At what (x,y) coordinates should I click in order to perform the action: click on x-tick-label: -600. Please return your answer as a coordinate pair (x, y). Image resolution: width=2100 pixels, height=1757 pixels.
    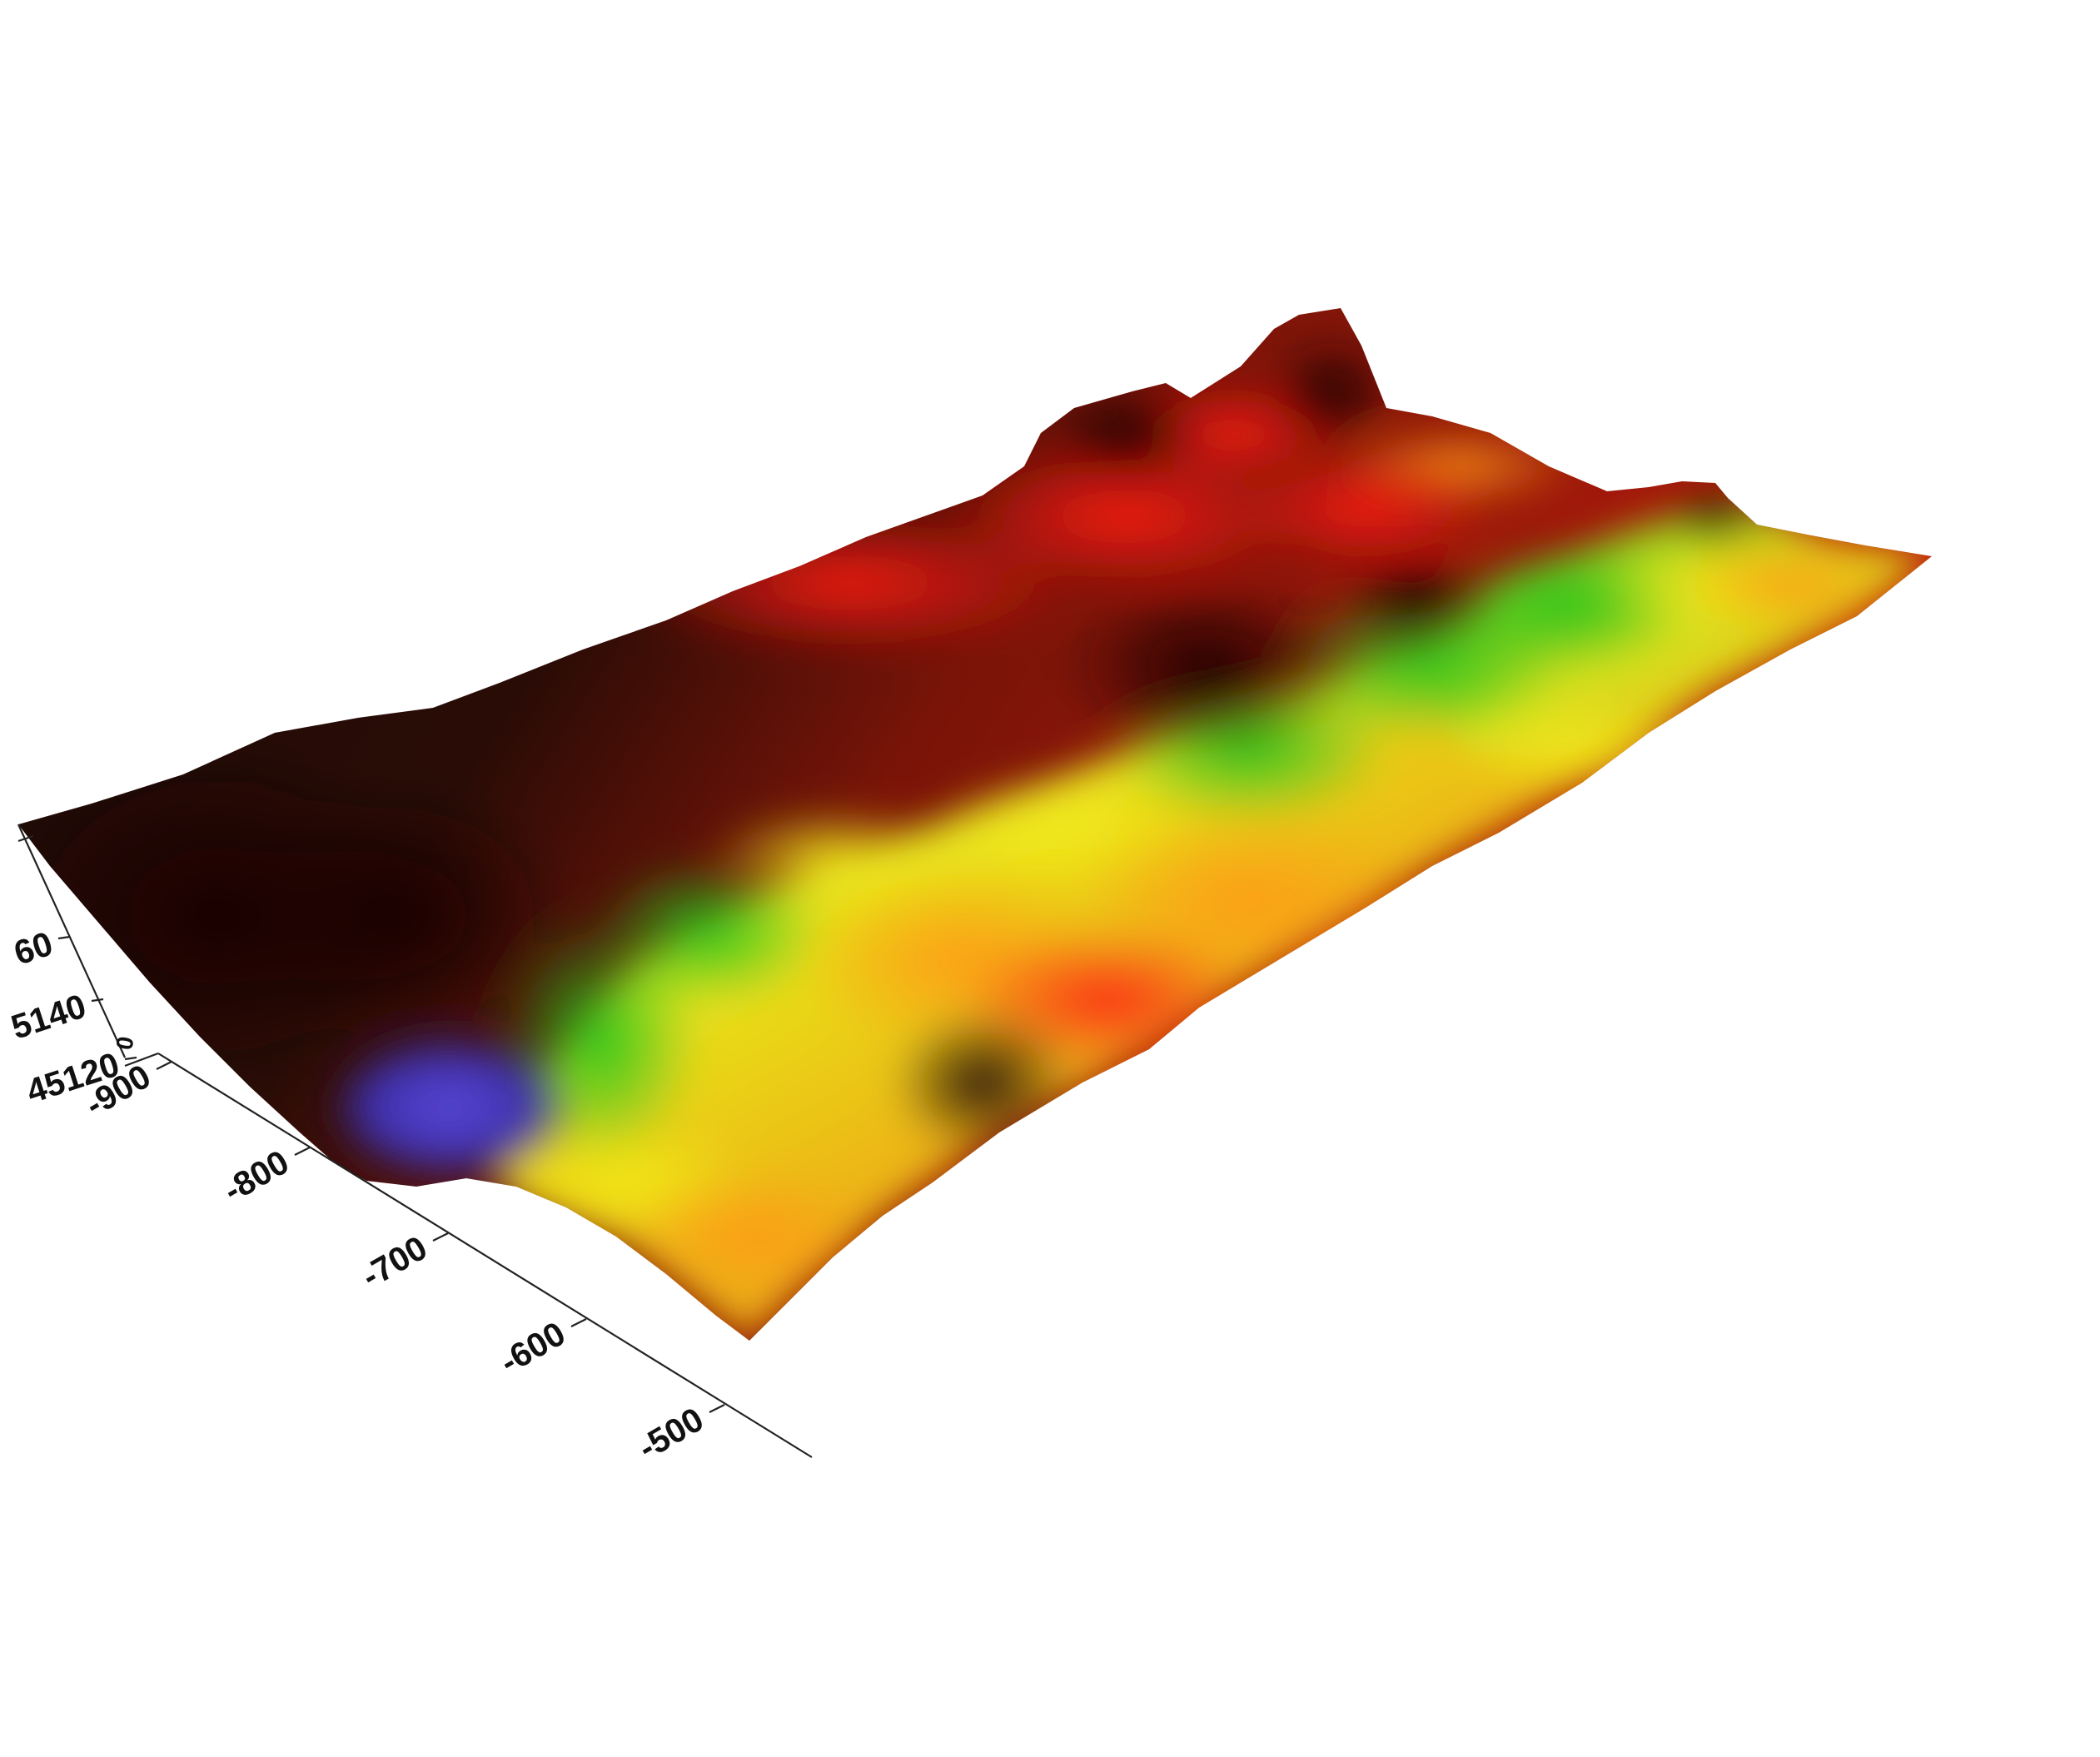
    Looking at the image, I should click on (532, 1347).